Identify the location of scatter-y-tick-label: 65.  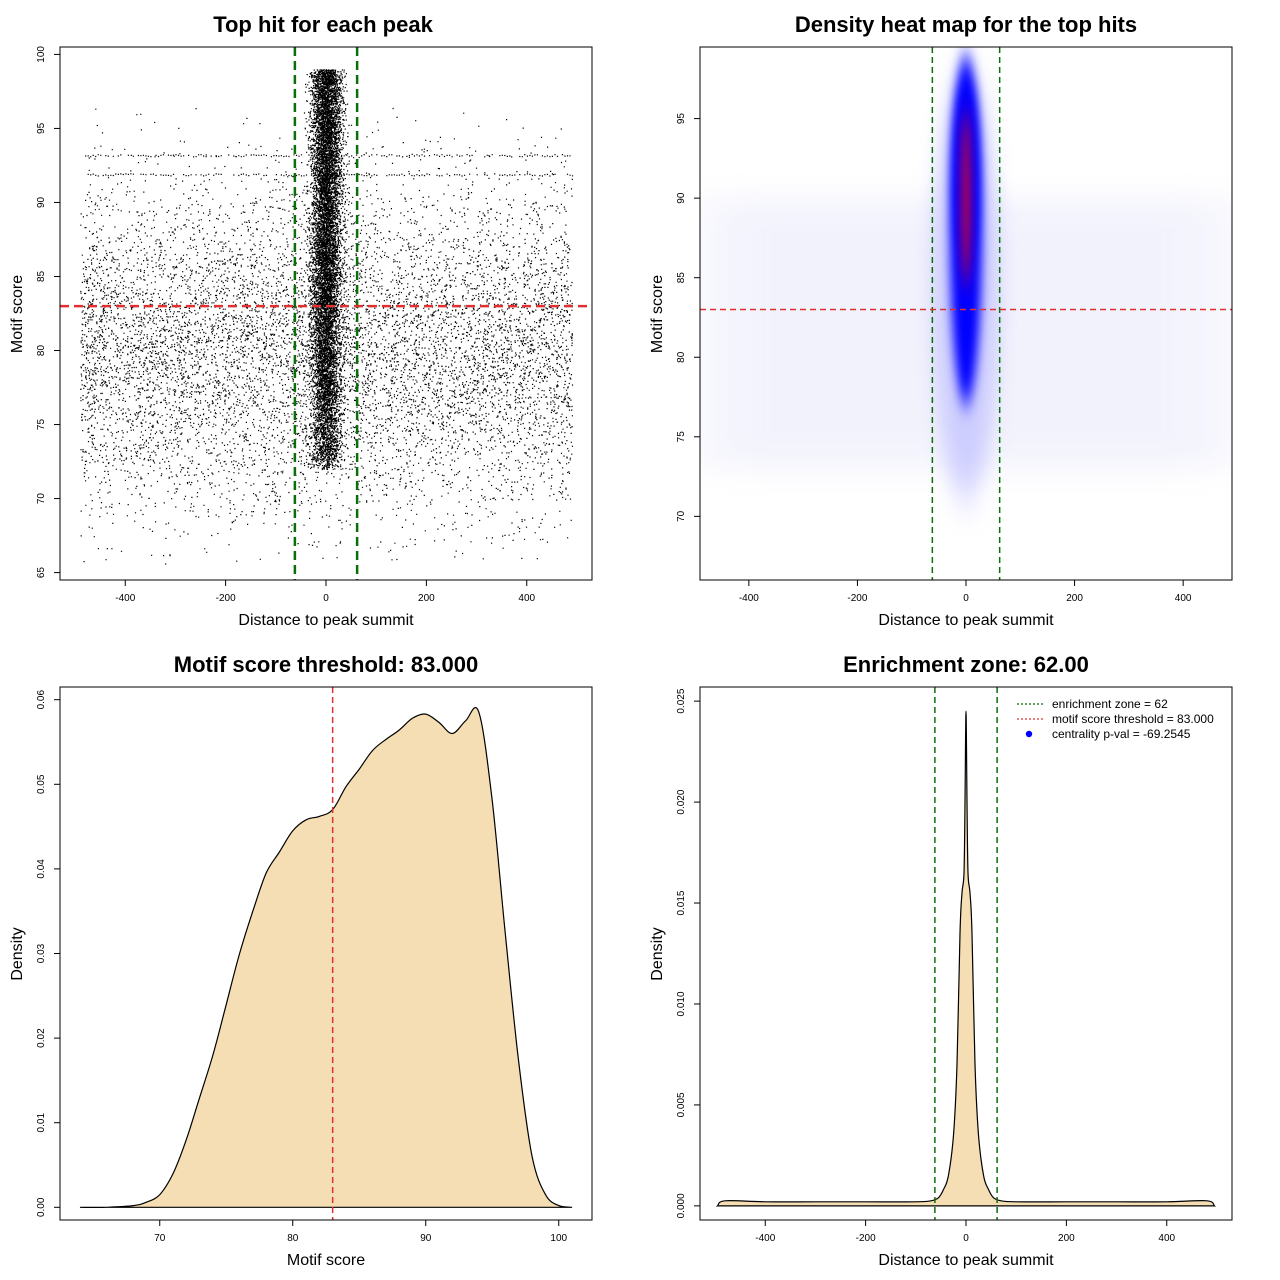
(41, 573).